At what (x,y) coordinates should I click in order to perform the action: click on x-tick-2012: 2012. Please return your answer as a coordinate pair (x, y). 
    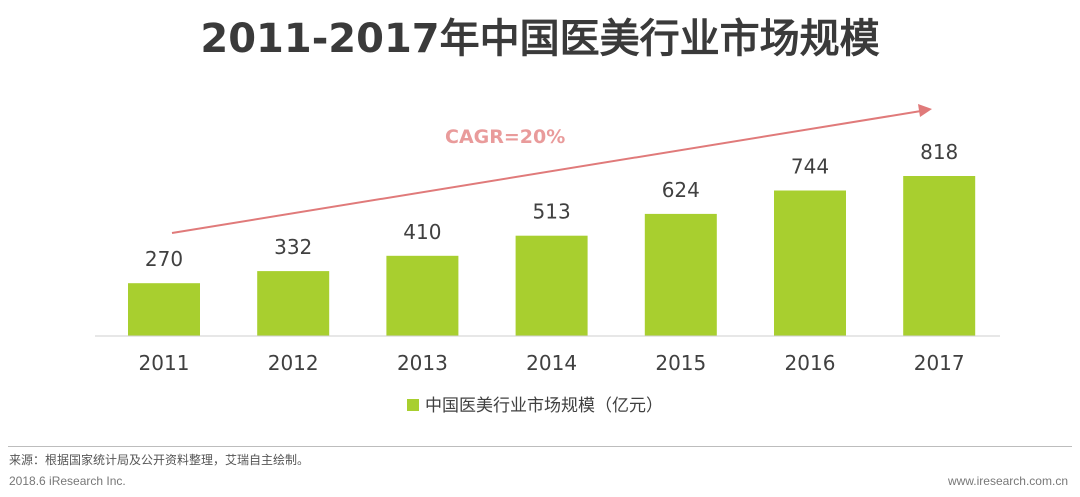
    Looking at the image, I should click on (293, 363).